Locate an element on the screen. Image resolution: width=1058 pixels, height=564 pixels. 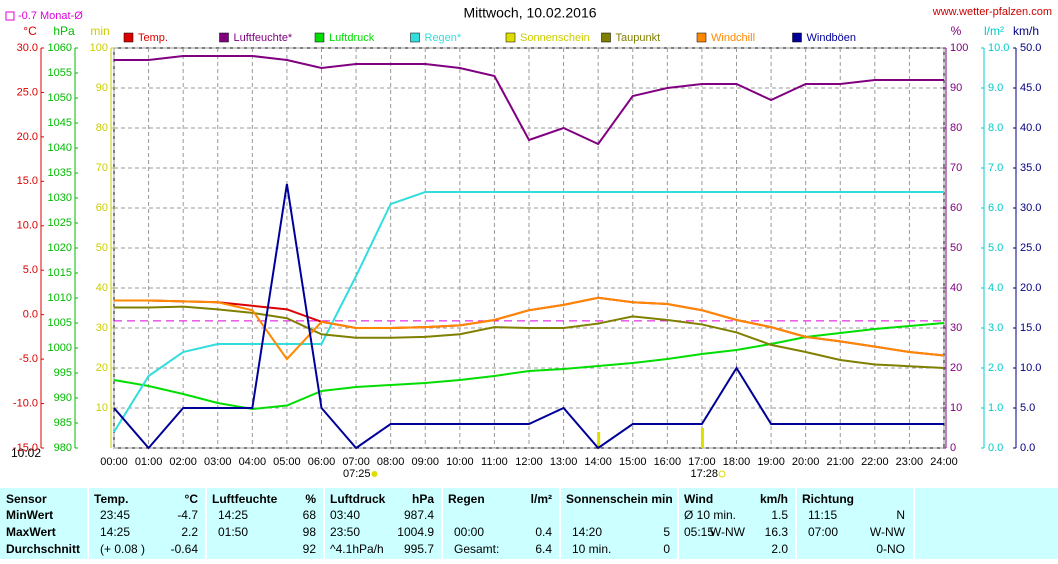
tick-label: 4.0 is located at coordinates (995, 288).